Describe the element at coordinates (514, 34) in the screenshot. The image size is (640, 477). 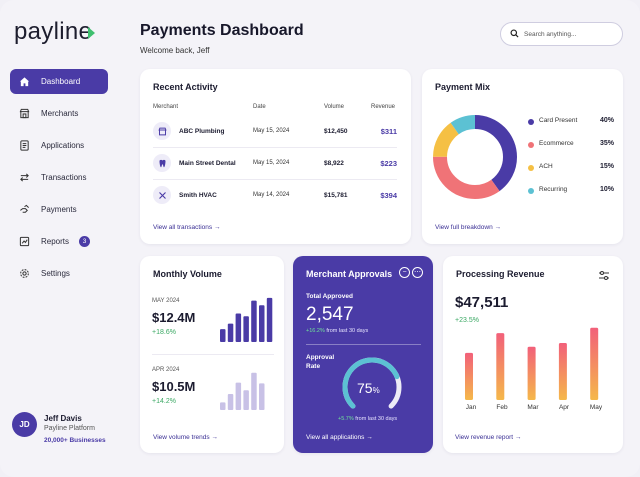
I see `search-icon` at that location.